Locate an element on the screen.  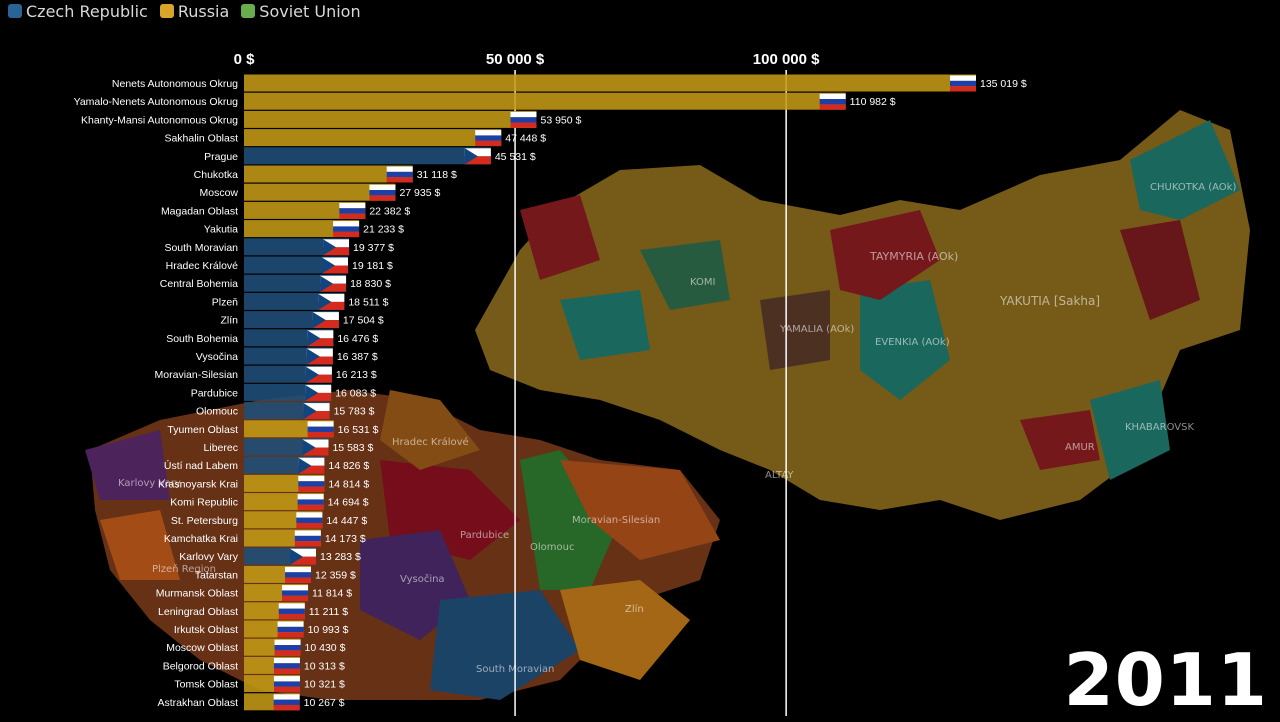
bar-value-label: 21 233 $ is located at coordinates (383, 230).